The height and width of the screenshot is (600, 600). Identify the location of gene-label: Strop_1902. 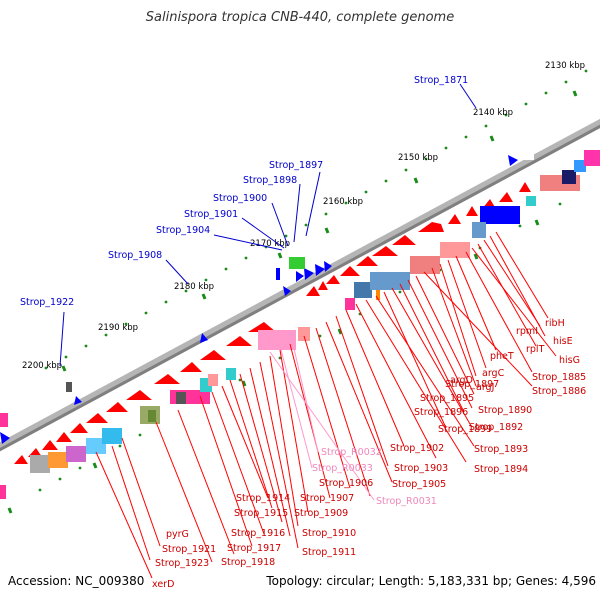
(417, 448).